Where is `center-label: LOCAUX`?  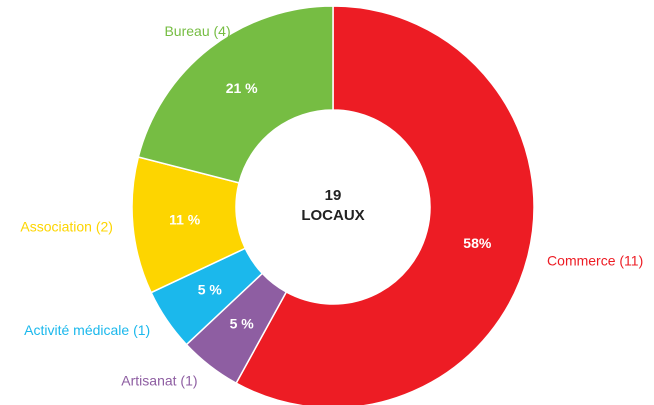 center-label: LOCAUX is located at coordinates (332, 215).